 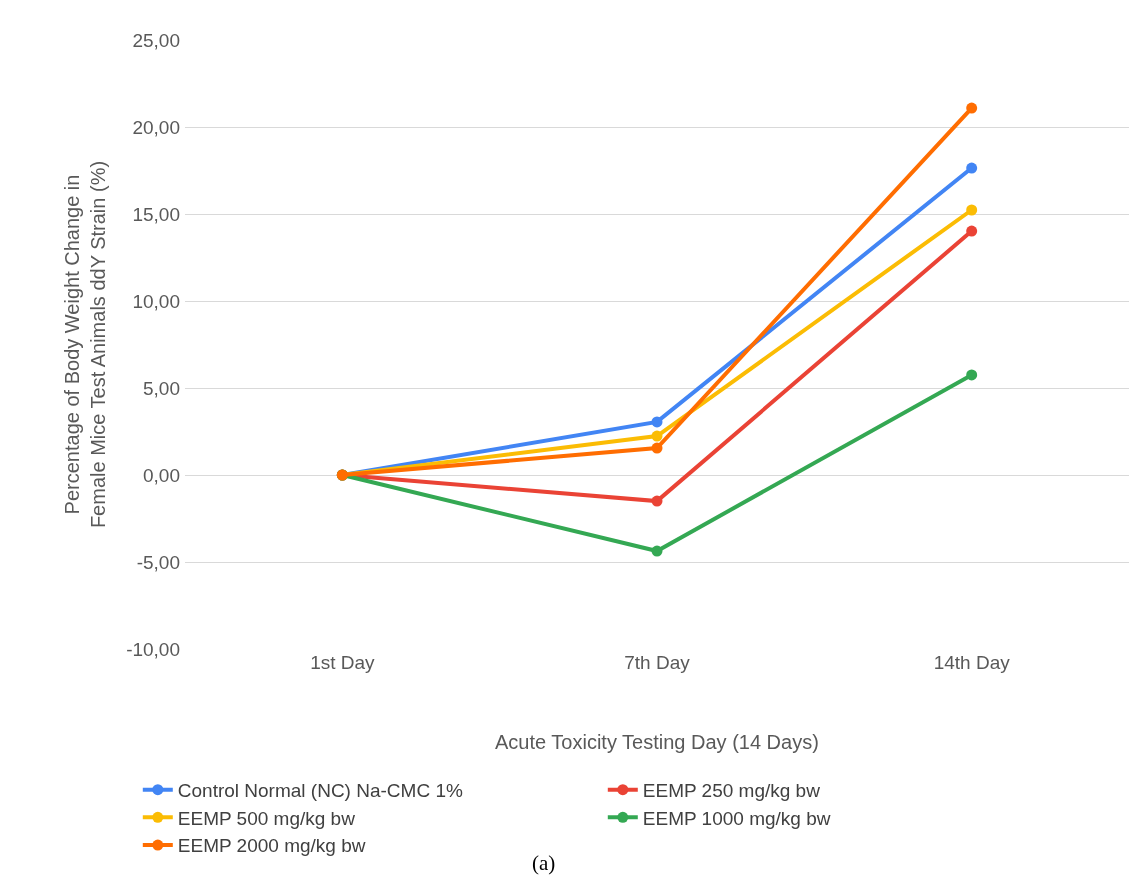 What do you see at coordinates (156, 301) in the screenshot?
I see `y-tick-label: 10,00` at bounding box center [156, 301].